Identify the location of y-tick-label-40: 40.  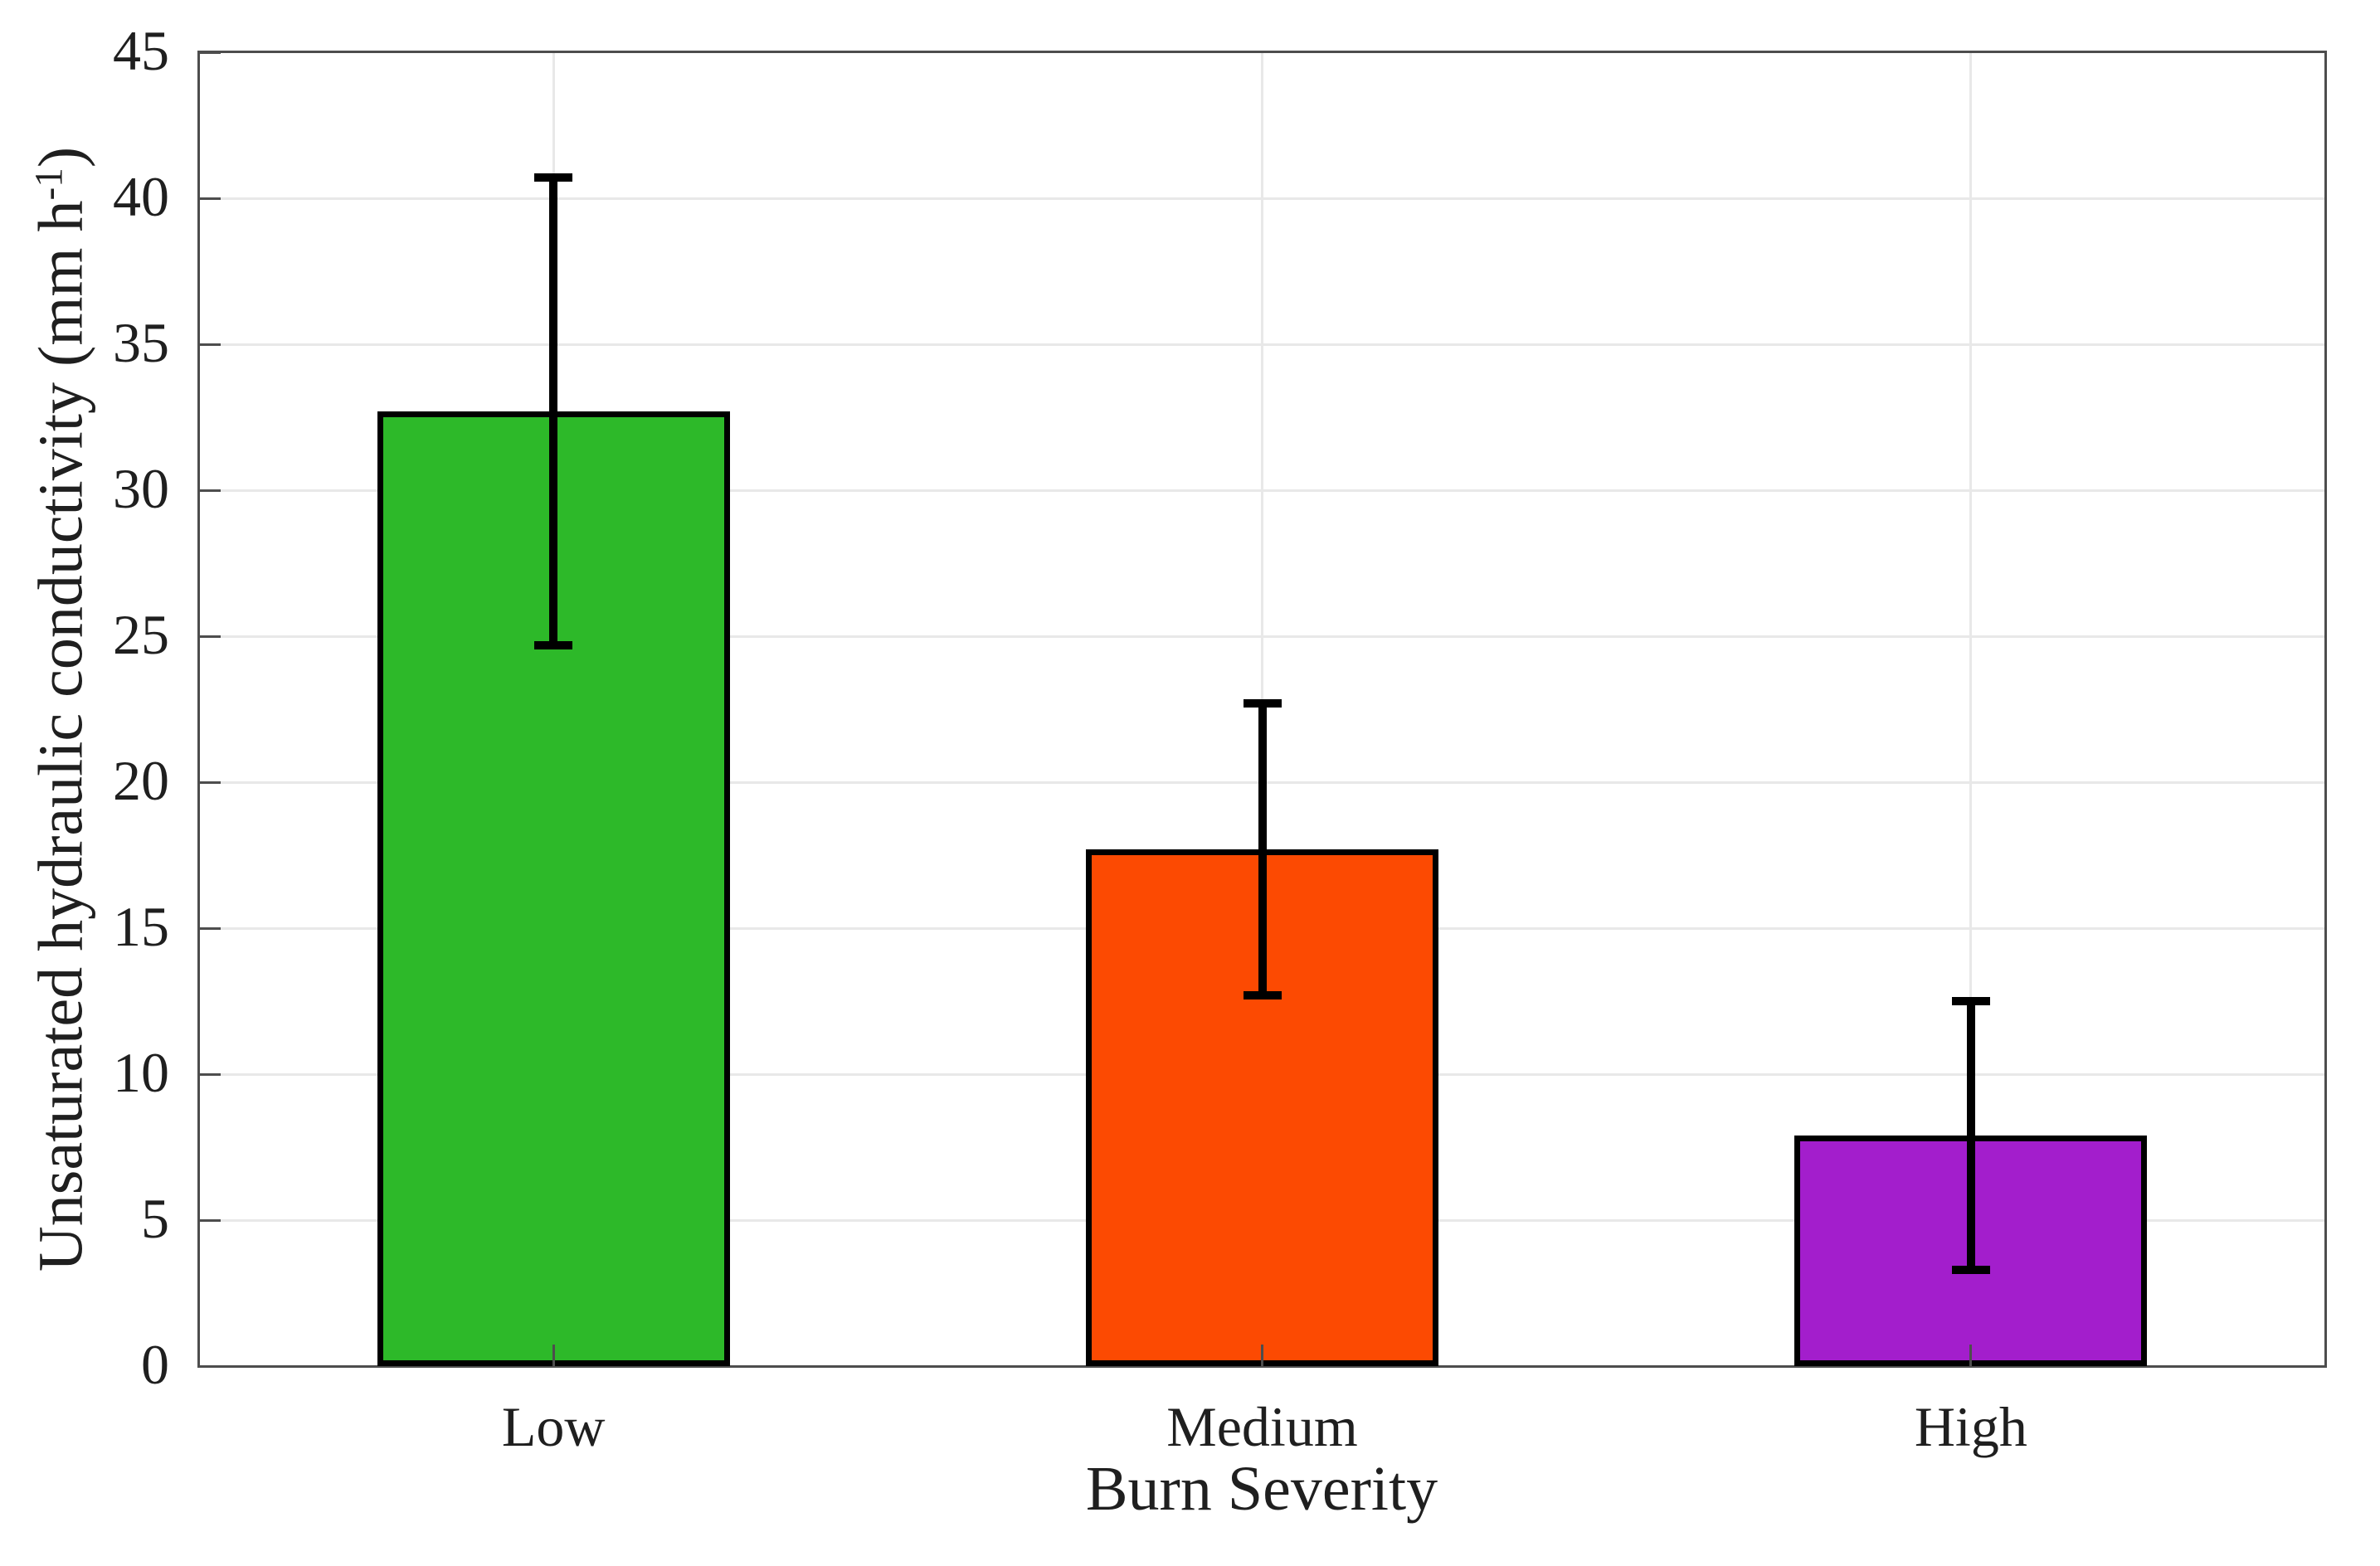
(141, 196).